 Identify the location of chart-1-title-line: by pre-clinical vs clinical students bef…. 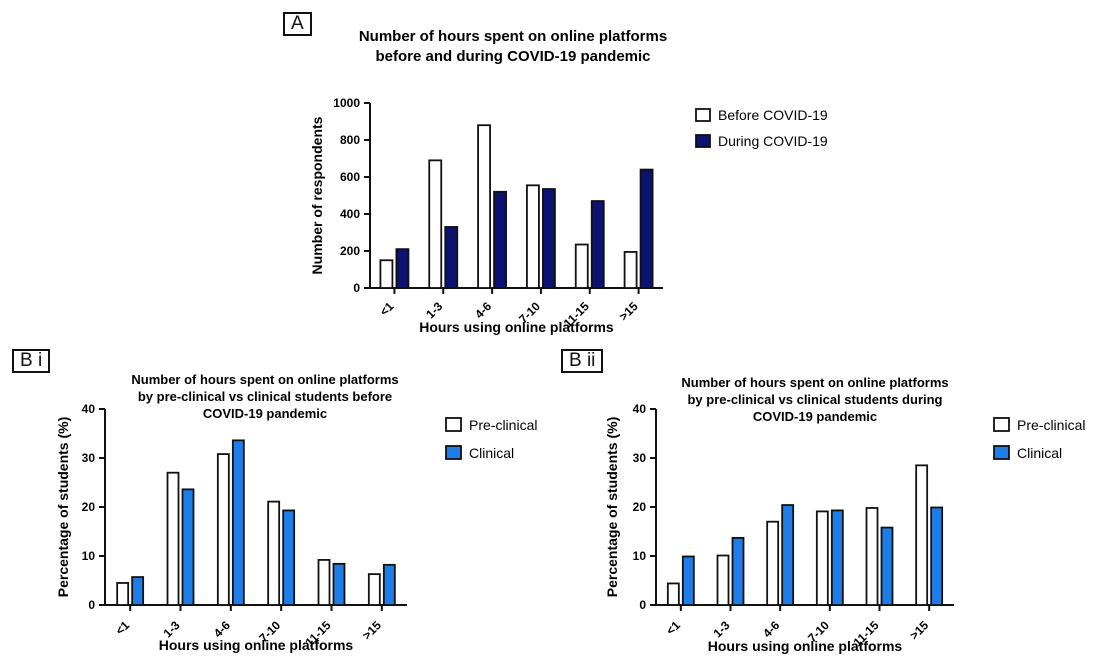
(265, 396).